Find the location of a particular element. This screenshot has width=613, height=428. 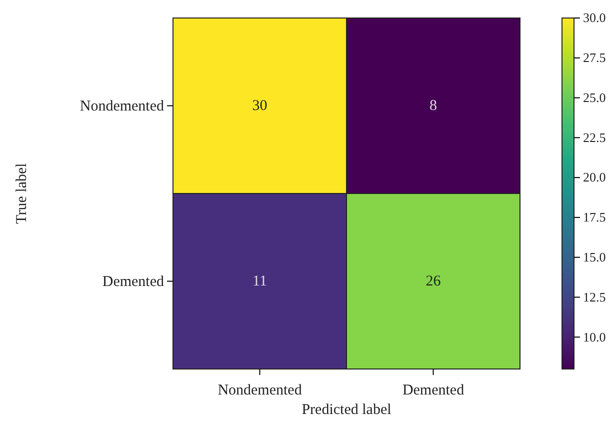

color-bar-label: 30.0 is located at coordinates (594, 18).